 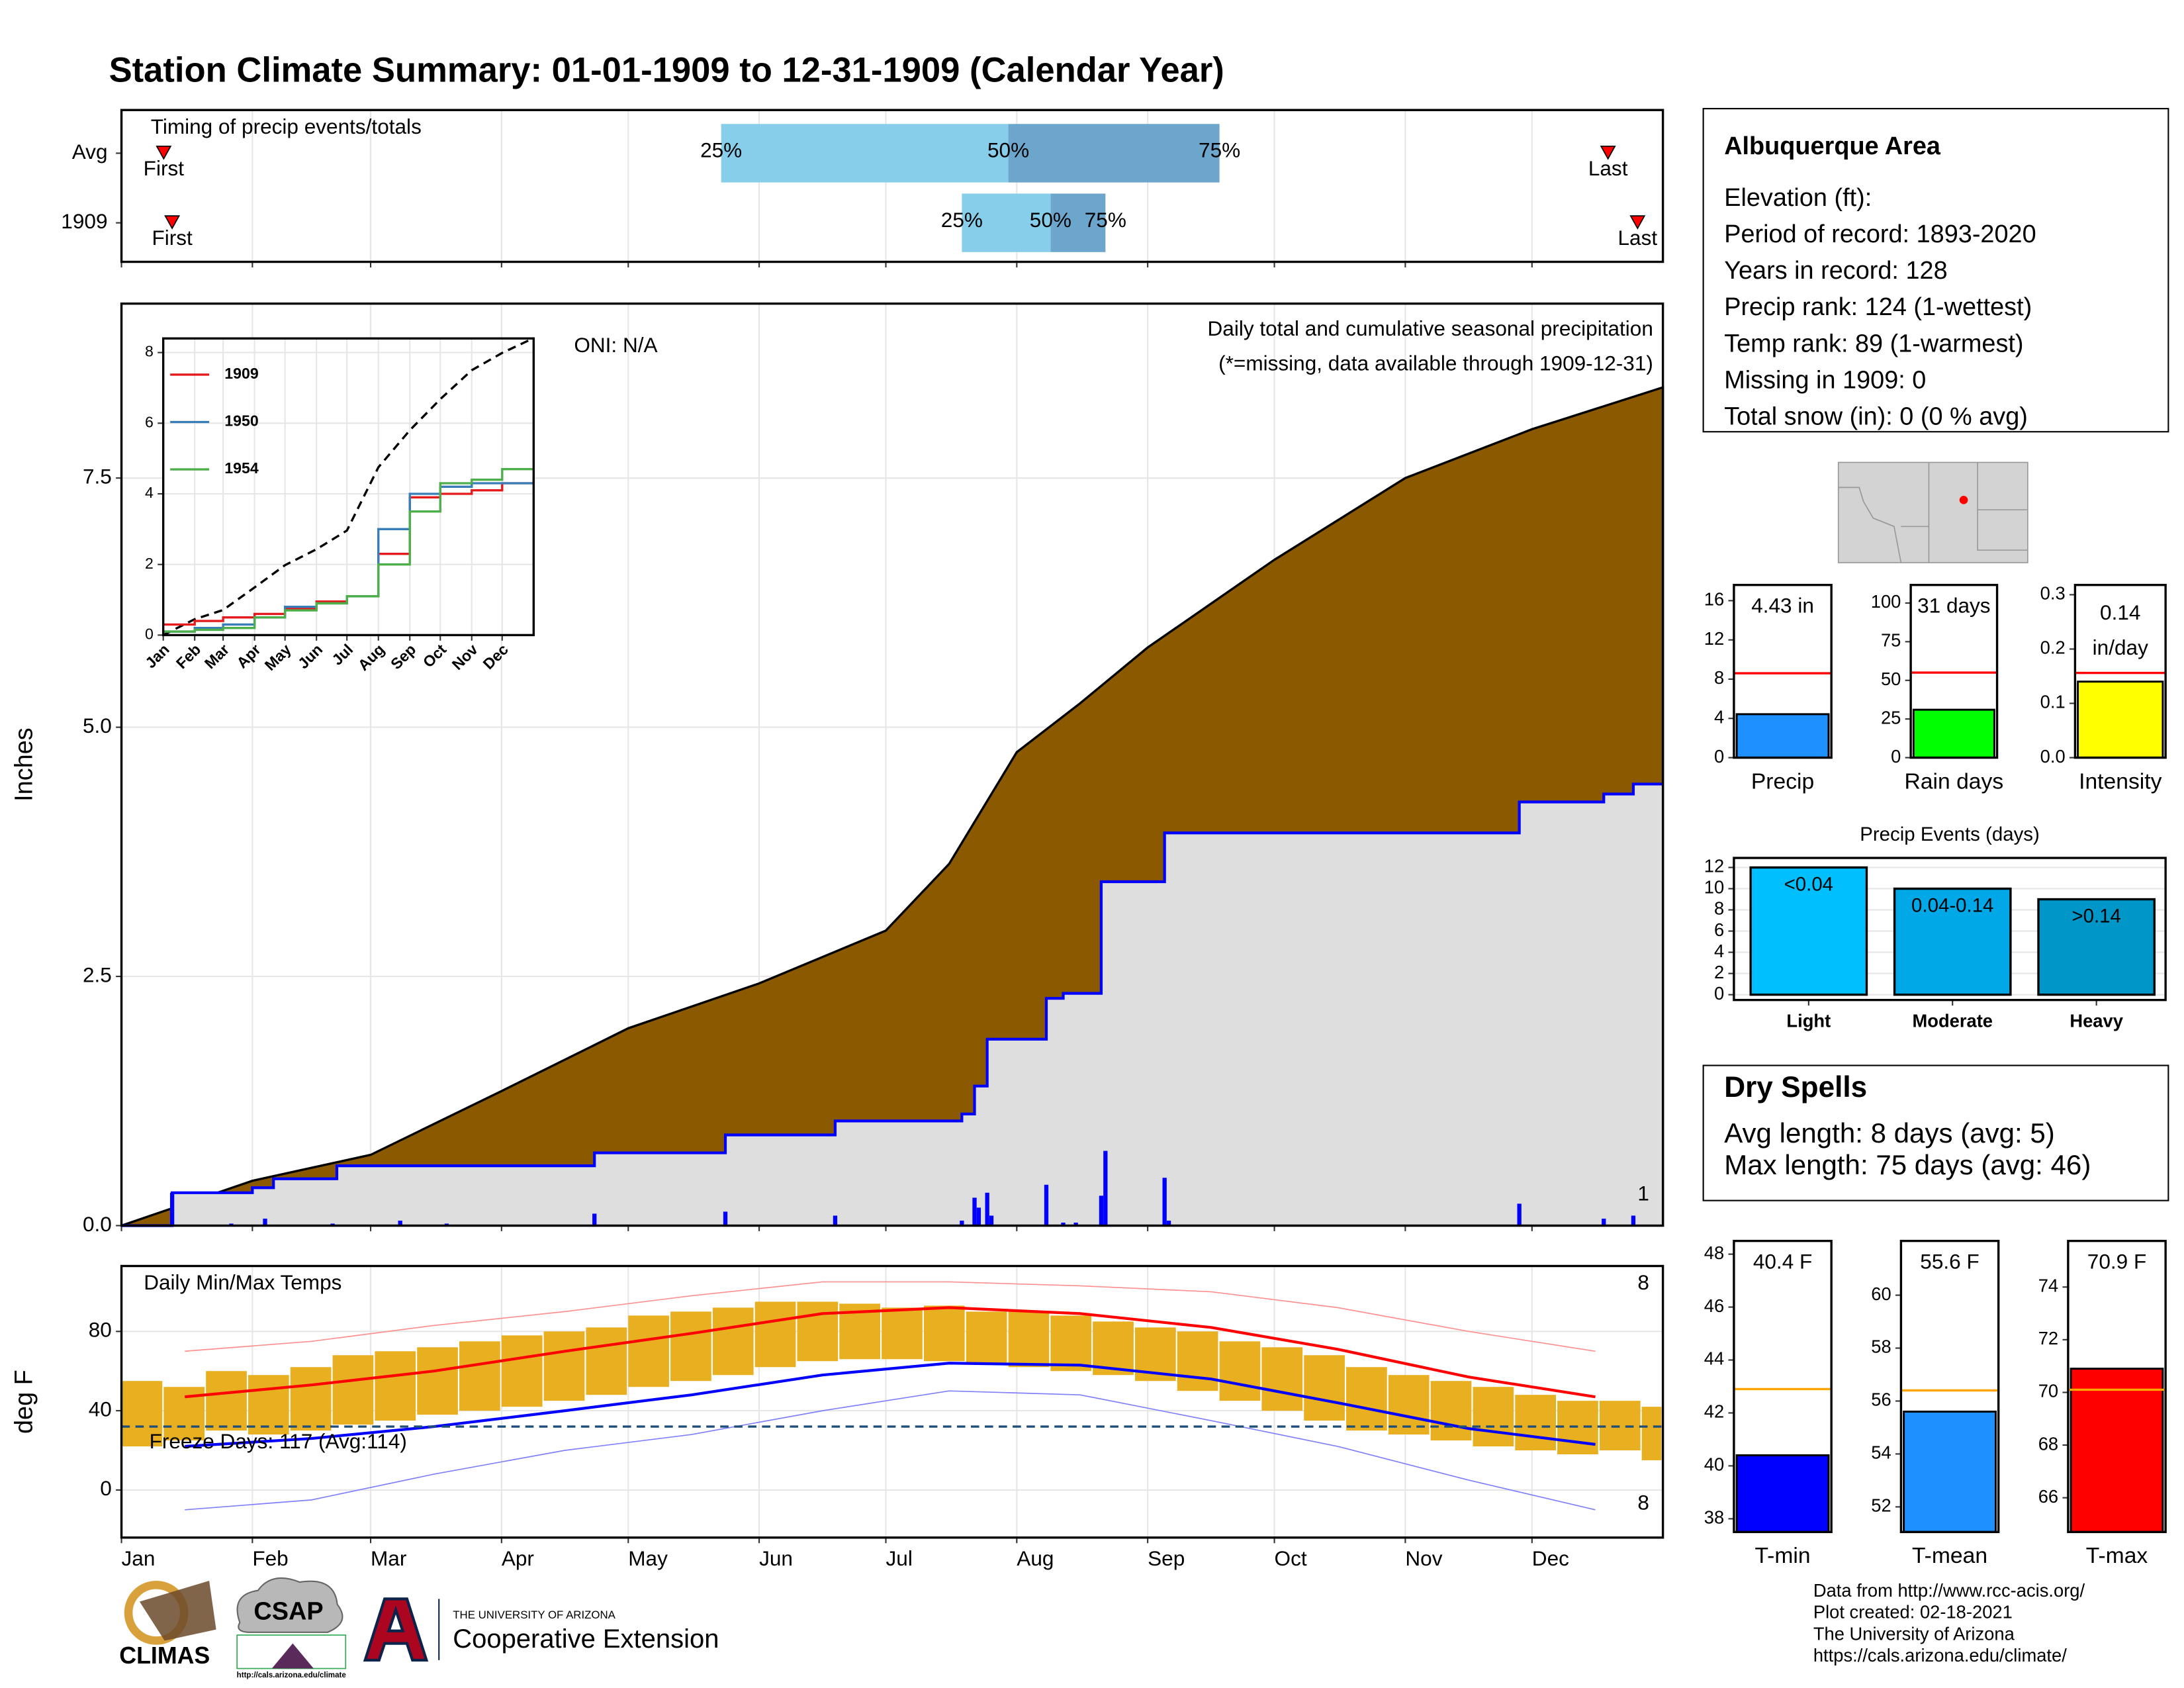 I want to click on credit-line: https://cals.arizona.edu/climate/, so click(x=1940, y=1655).